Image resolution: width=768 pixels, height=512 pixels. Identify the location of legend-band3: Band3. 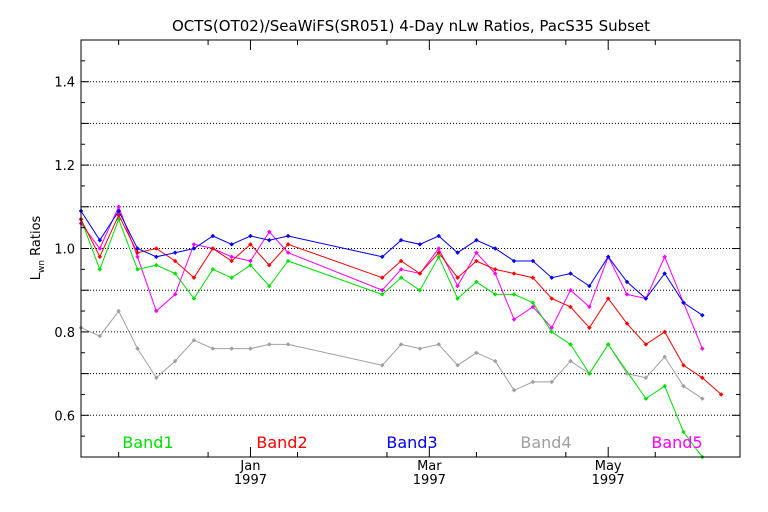
(411, 442).